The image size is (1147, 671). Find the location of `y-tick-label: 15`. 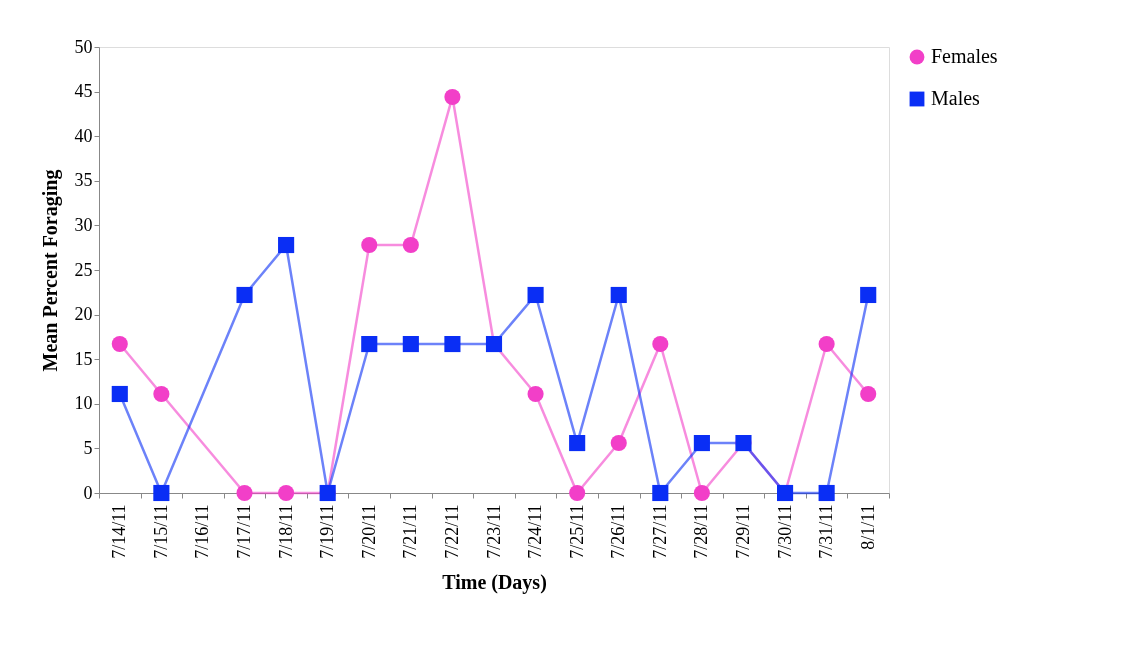

y-tick-label: 15 is located at coordinates (83, 358).